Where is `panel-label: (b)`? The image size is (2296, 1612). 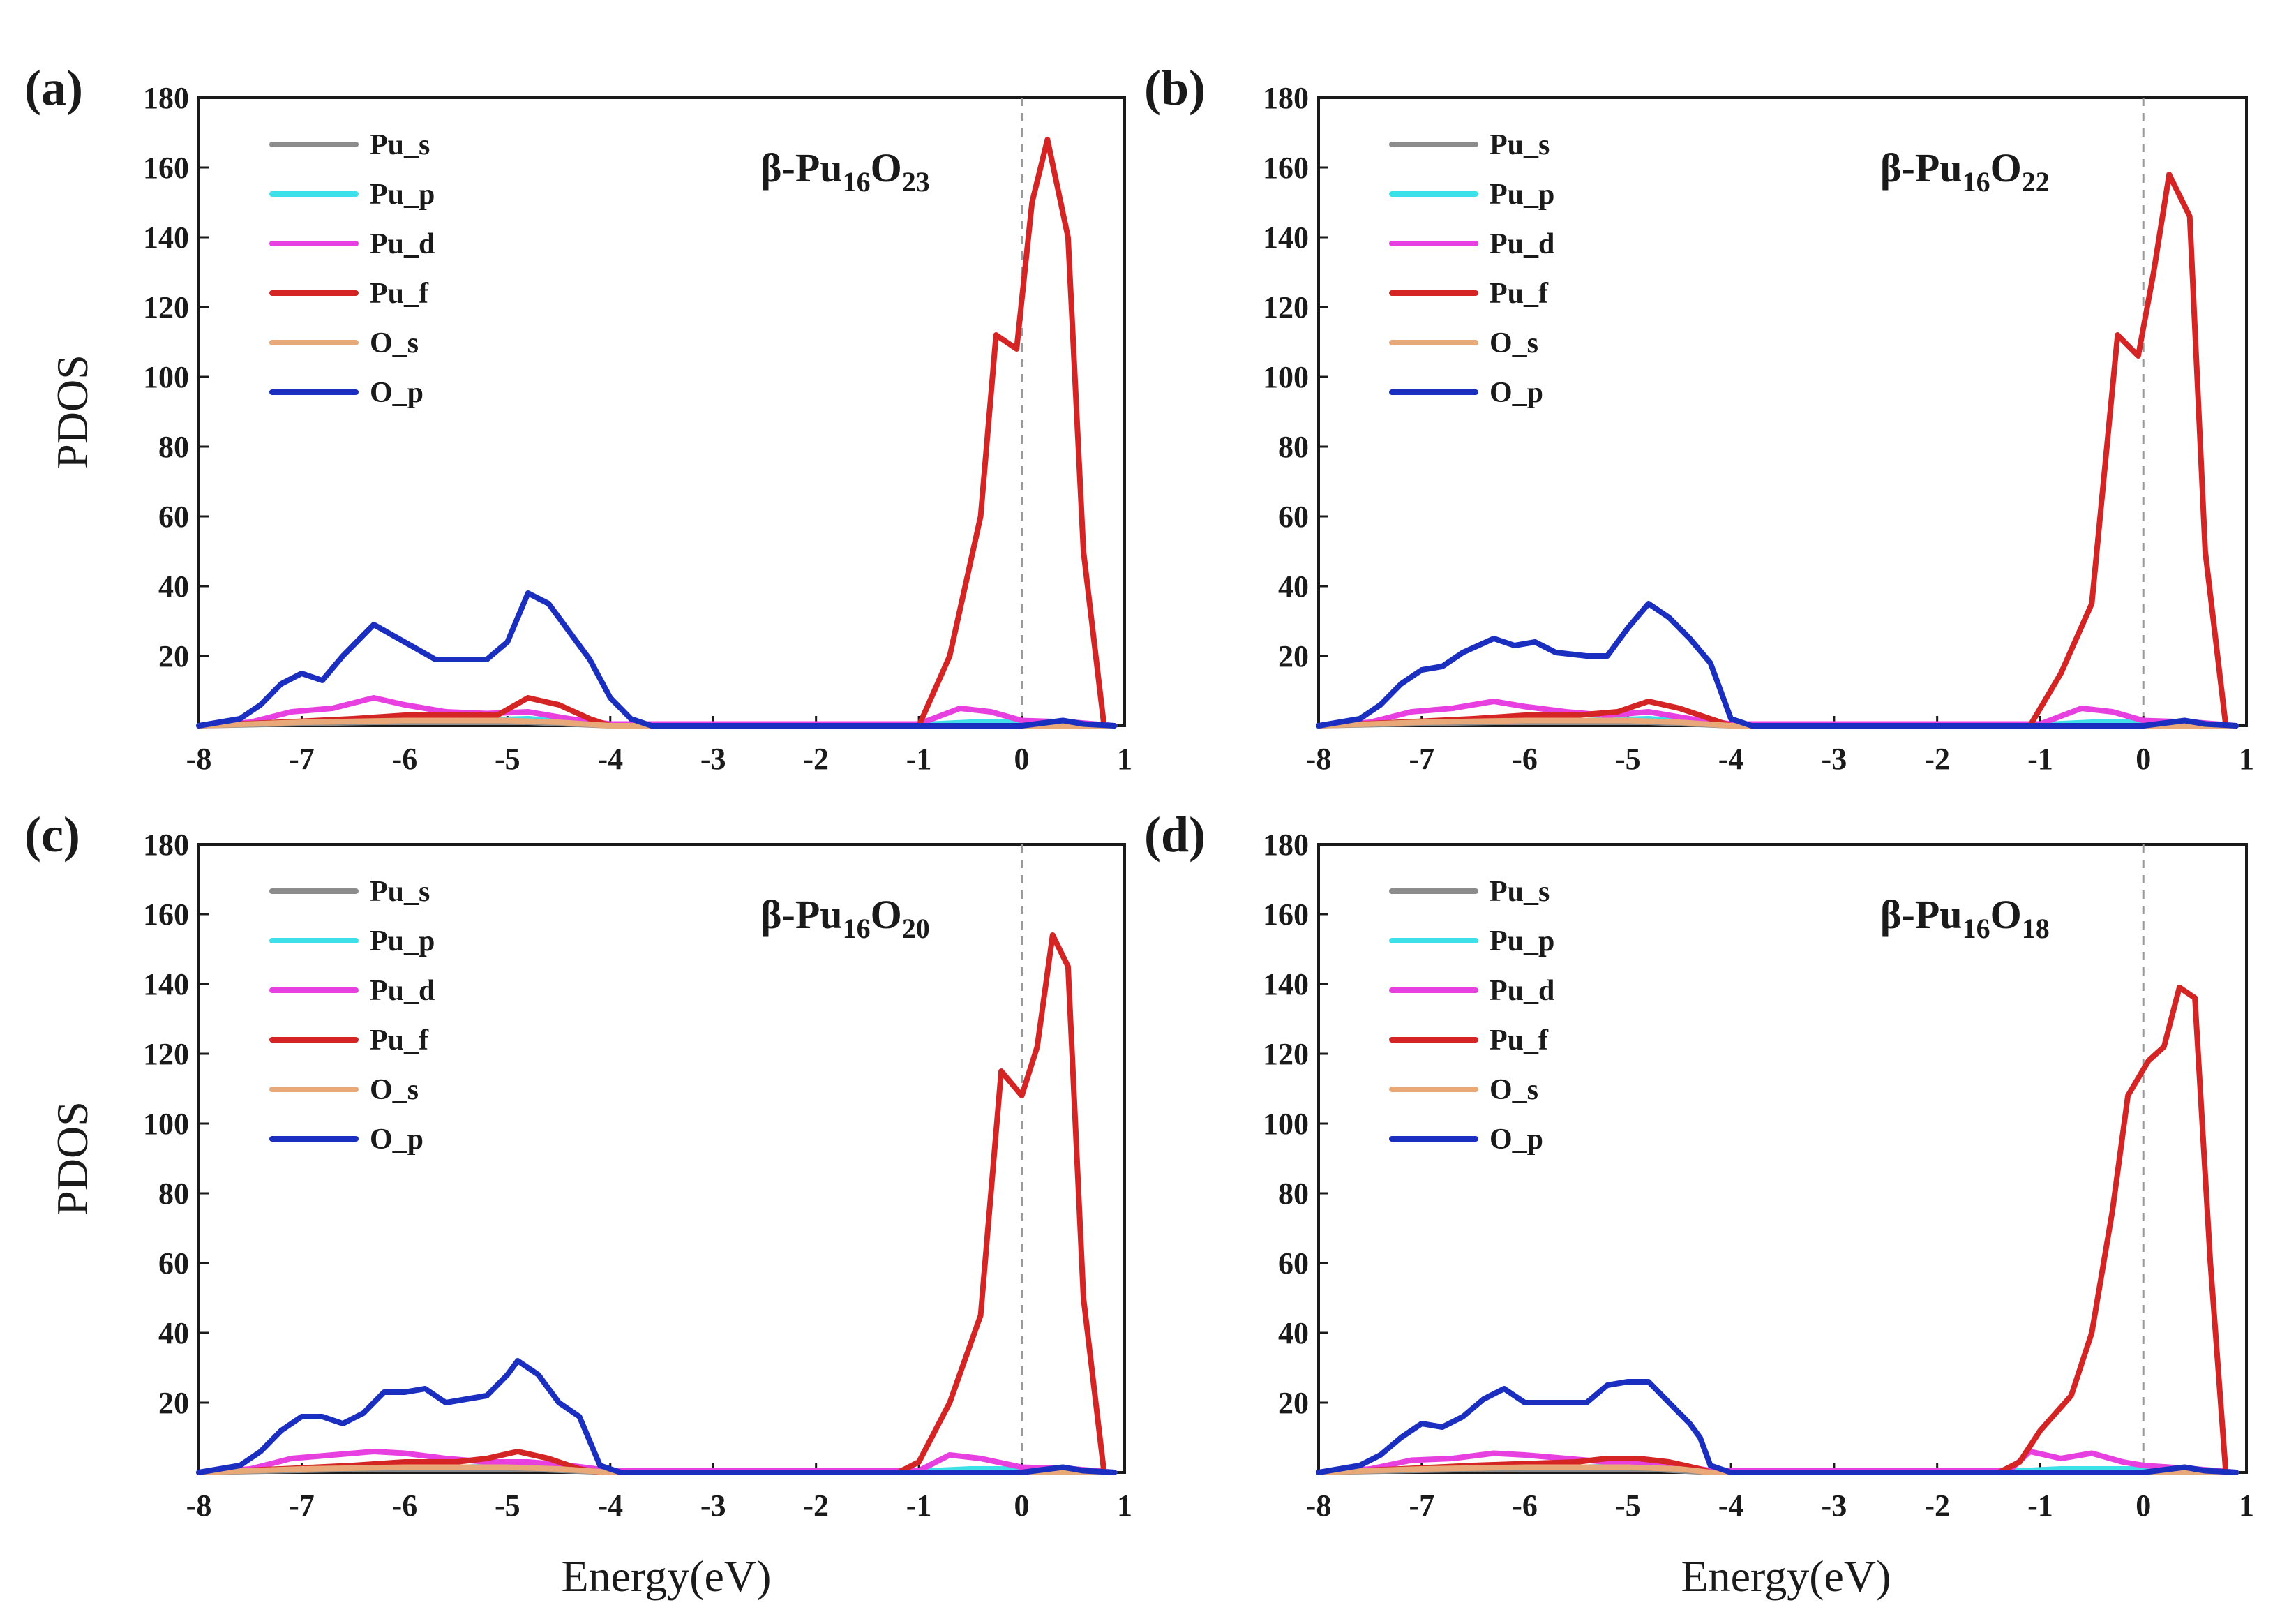
panel-label: (b) is located at coordinates (1175, 88).